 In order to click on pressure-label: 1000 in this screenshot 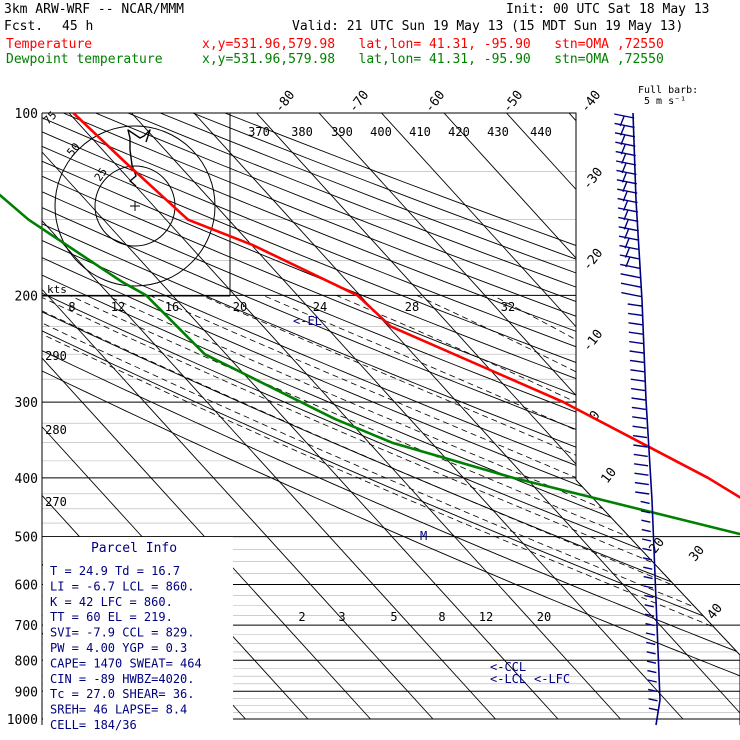, I will do `click(22, 720)`.